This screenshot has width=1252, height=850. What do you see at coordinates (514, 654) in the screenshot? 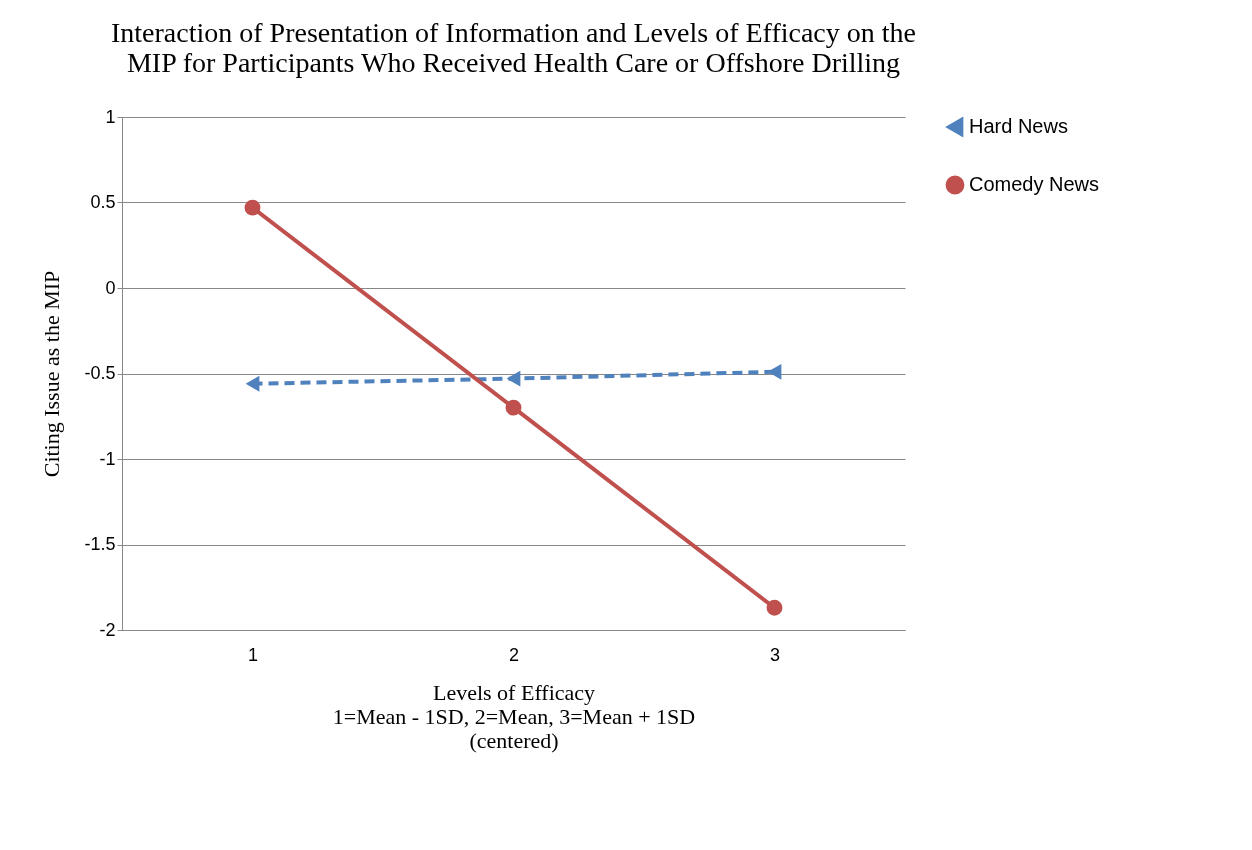
I see `x-tick-label: 2` at bounding box center [514, 654].